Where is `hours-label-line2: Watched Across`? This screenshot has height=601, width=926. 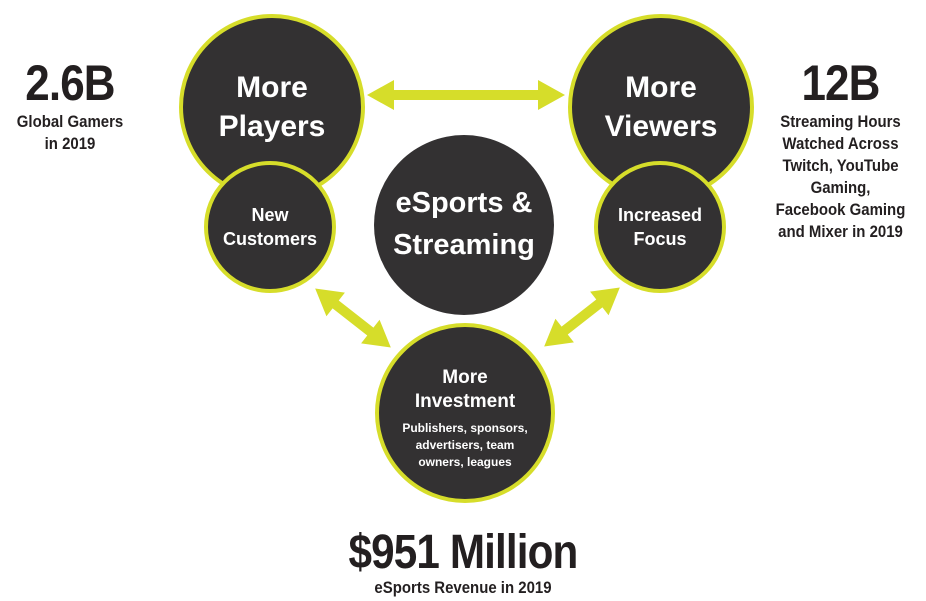
hours-label-line2: Watched Across is located at coordinates (840, 143).